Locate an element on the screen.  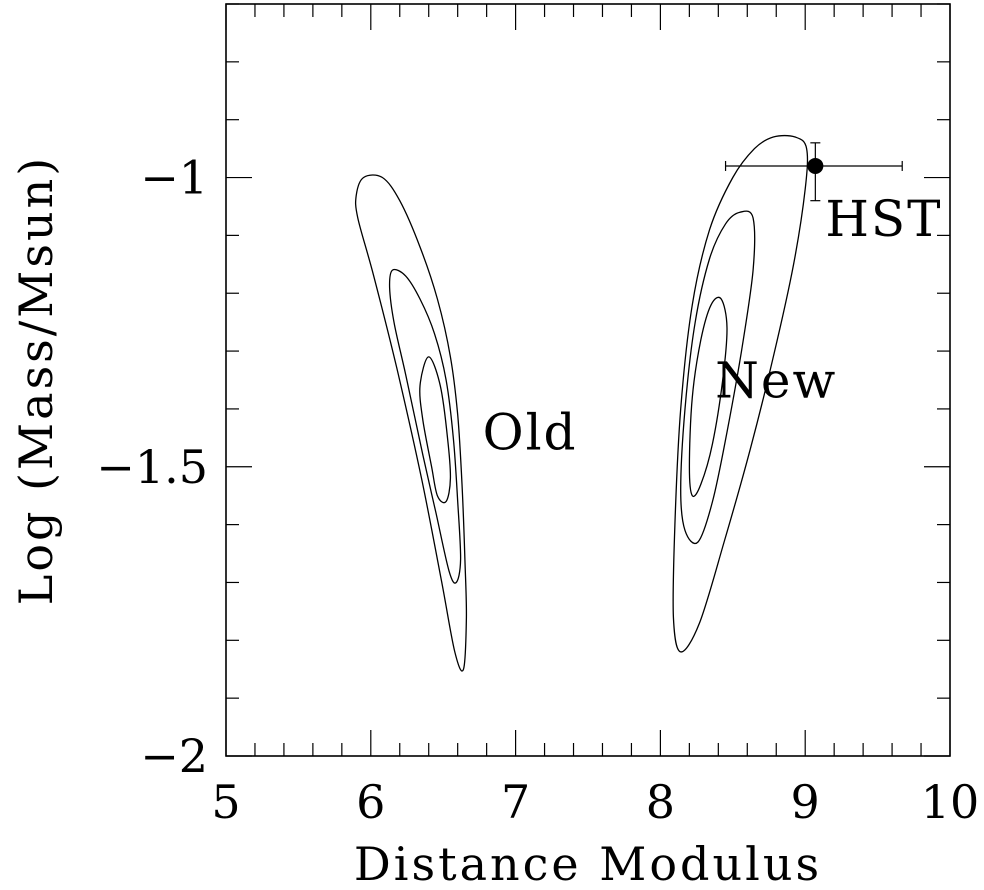
y-tick-label: −1.5 is located at coordinates (152, 467).